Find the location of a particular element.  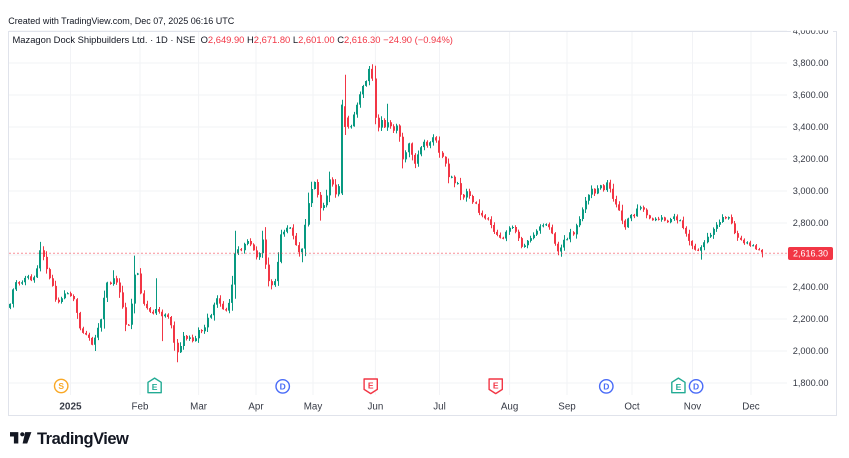

svg-text: 2,200.00 is located at coordinates (811, 319).